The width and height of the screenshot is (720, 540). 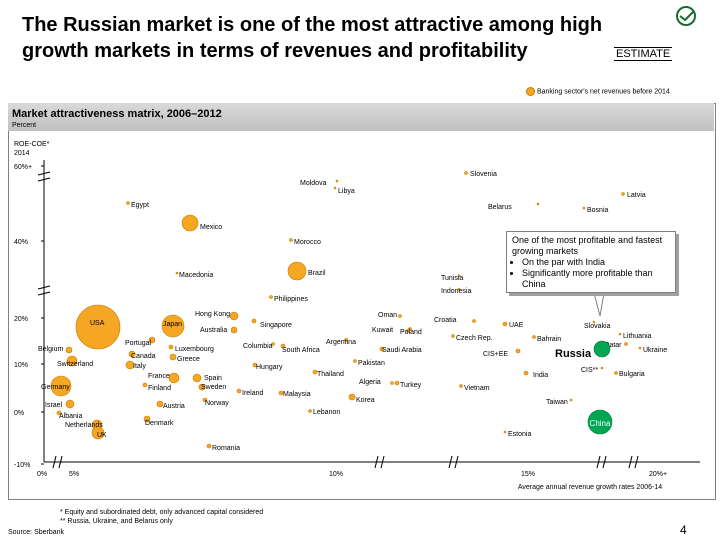 I want to click on legend-bubble-icon, so click(x=530, y=91).